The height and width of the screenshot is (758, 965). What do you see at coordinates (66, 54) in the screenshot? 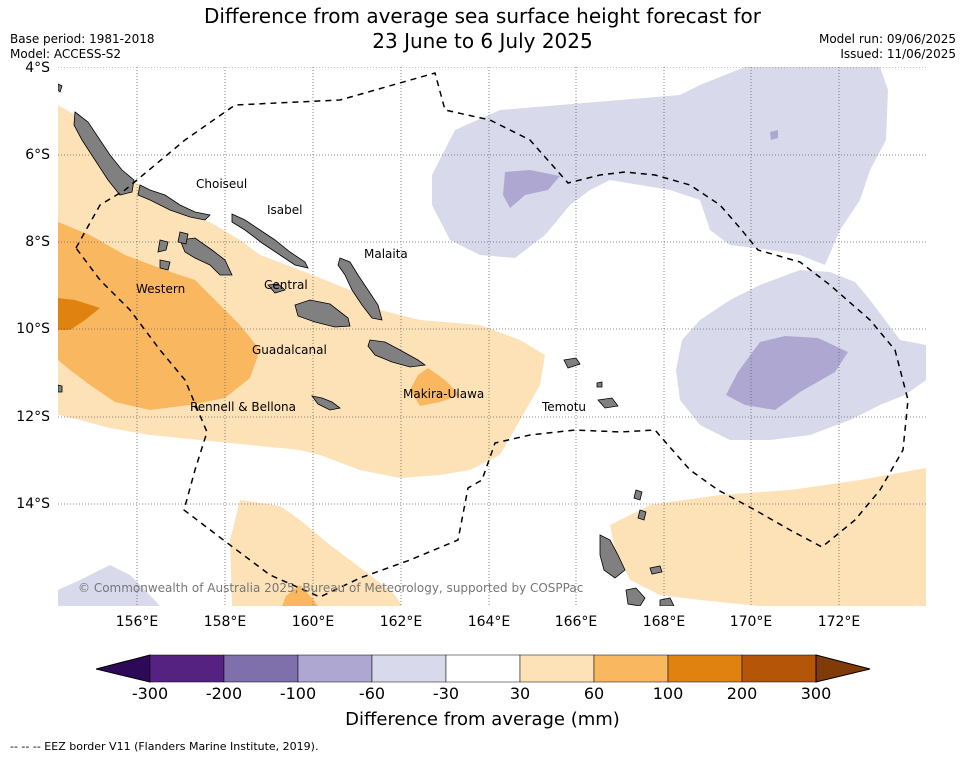
I see `model-name-text: Model: ACCESS-S2` at bounding box center [66, 54].